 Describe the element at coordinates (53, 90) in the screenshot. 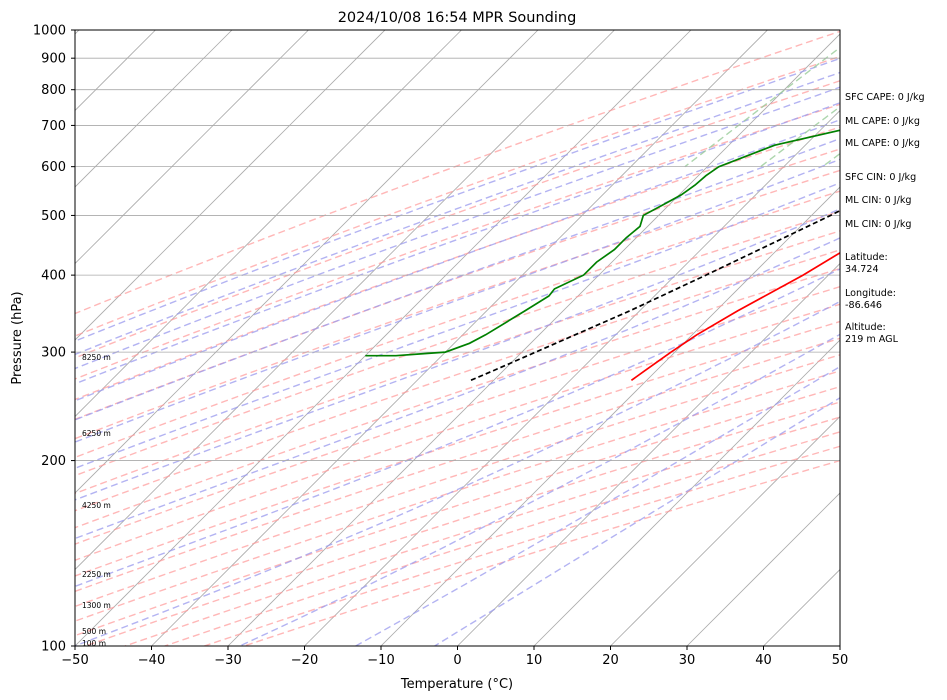

I see `y-tick-label: 800` at that location.